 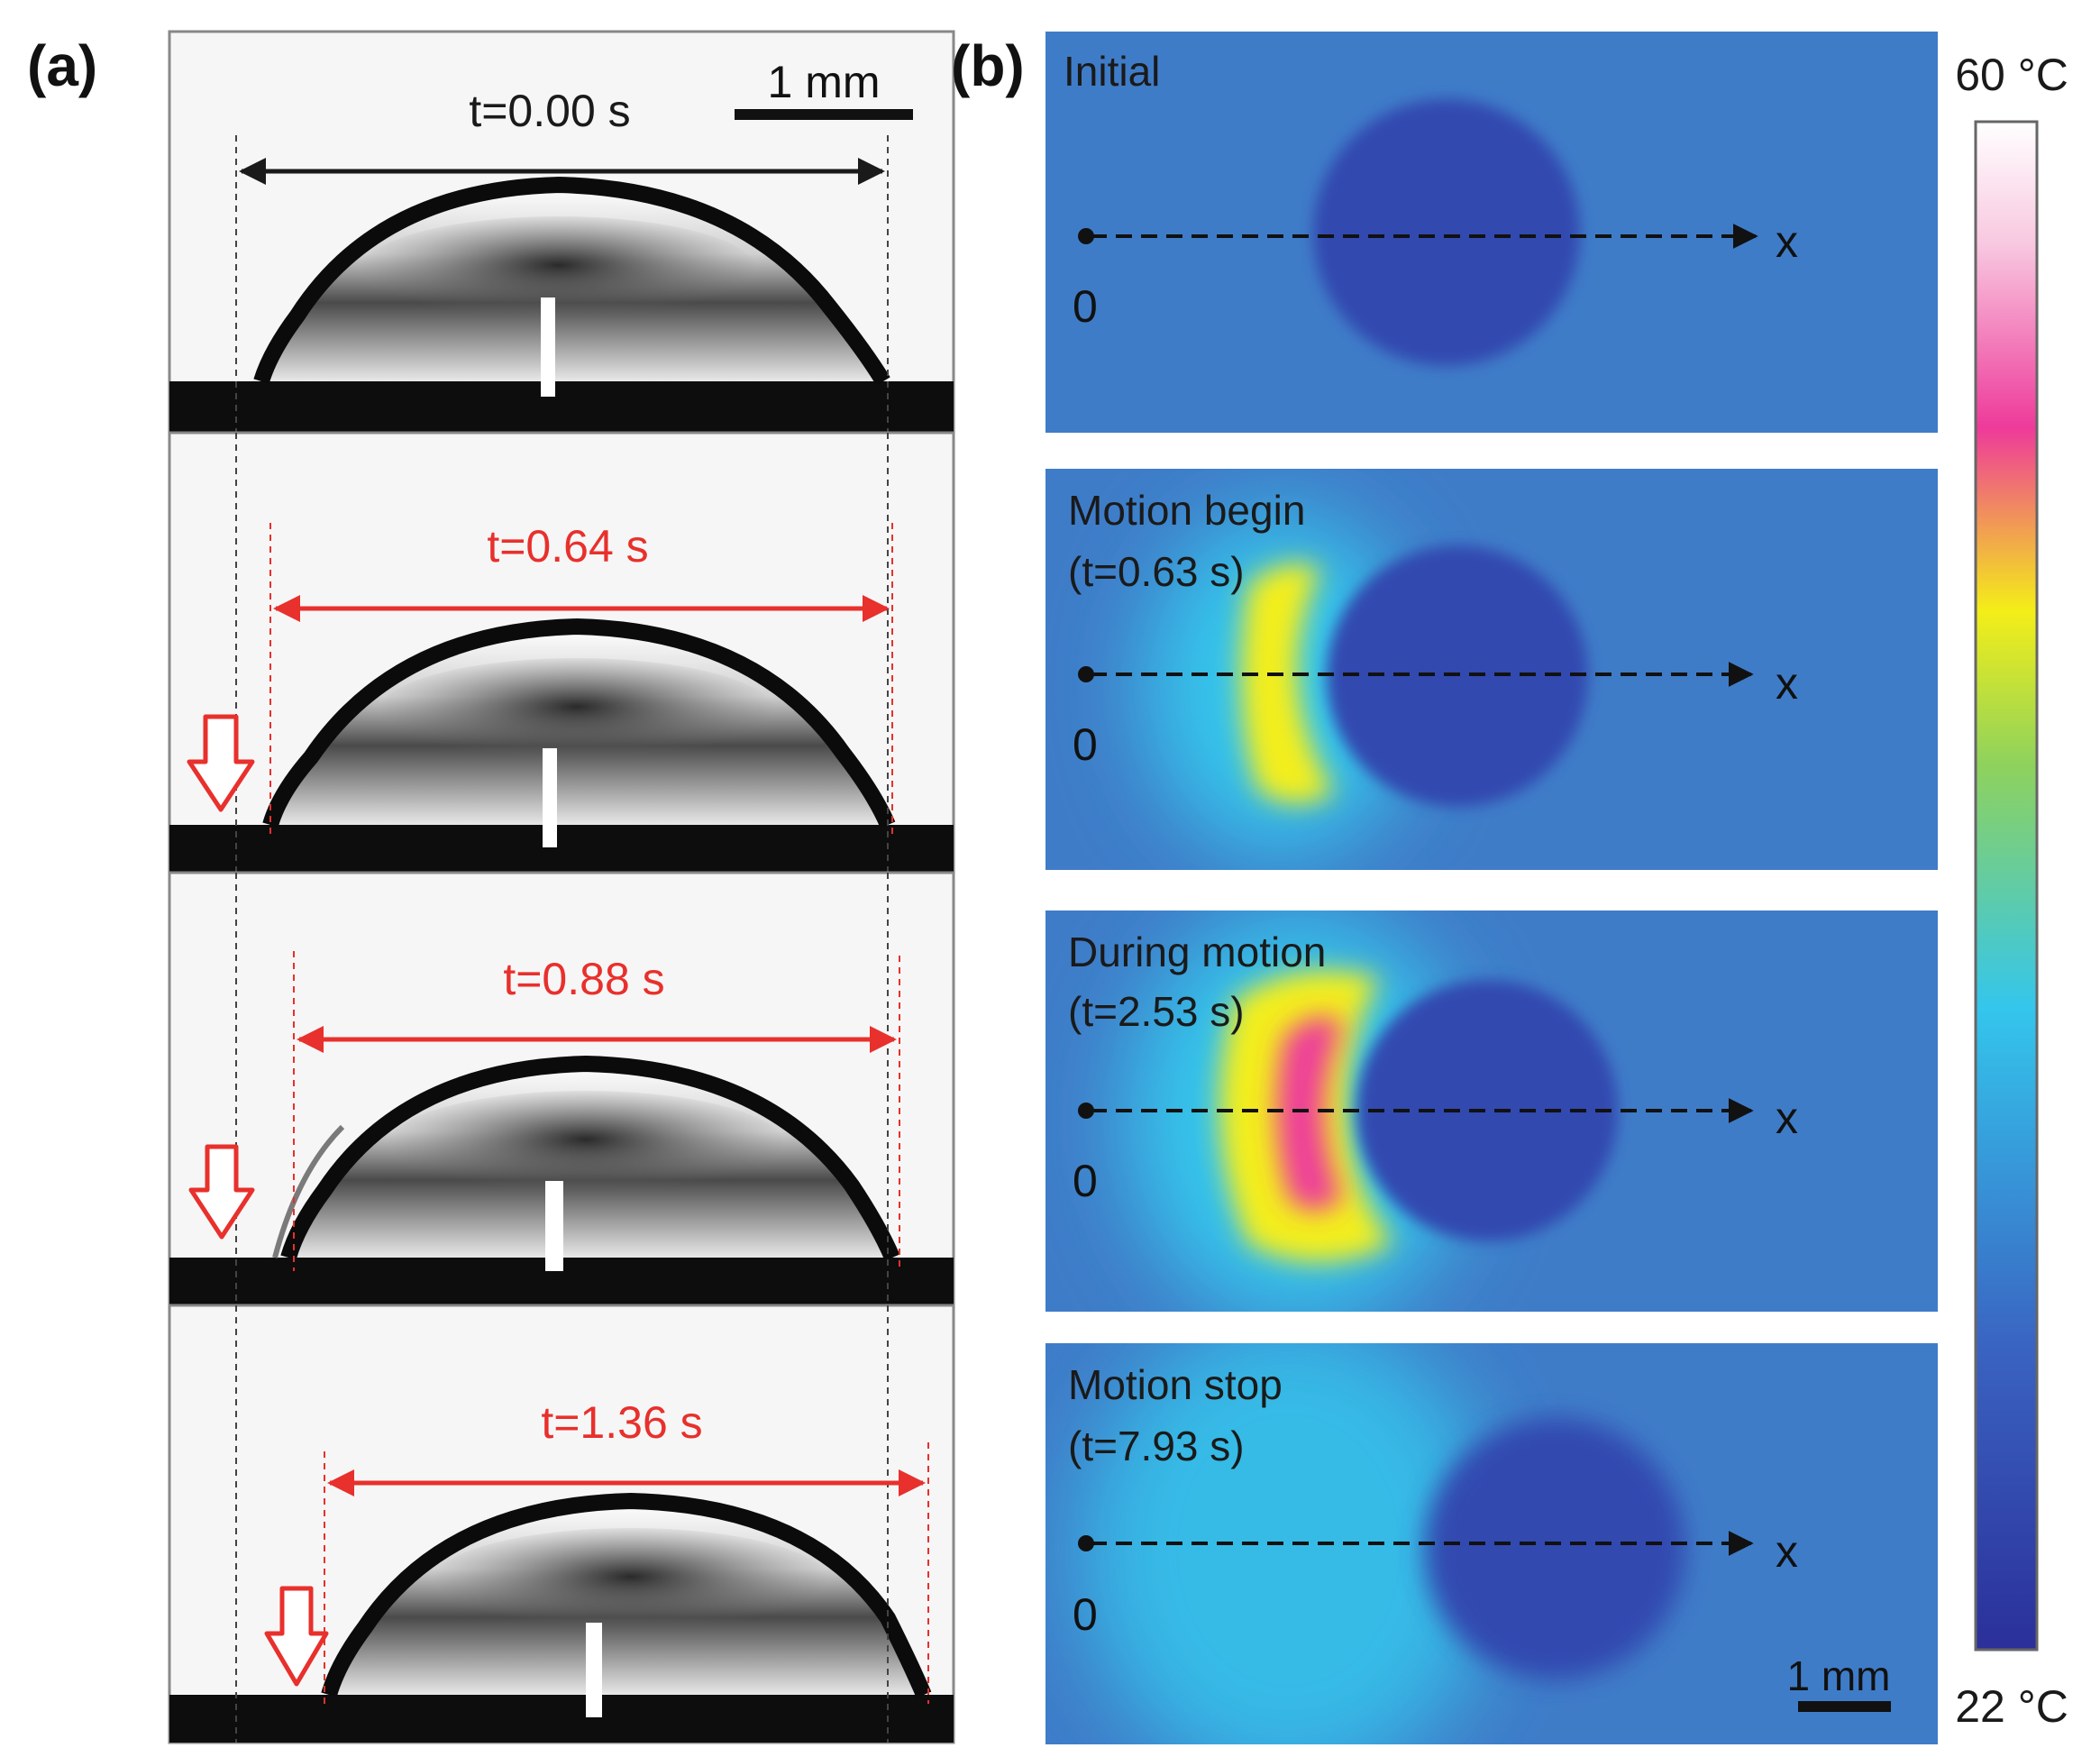 What do you see at coordinates (561, 652) in the screenshot?
I see `droplet-frame-1: t=0.64 s` at bounding box center [561, 652].